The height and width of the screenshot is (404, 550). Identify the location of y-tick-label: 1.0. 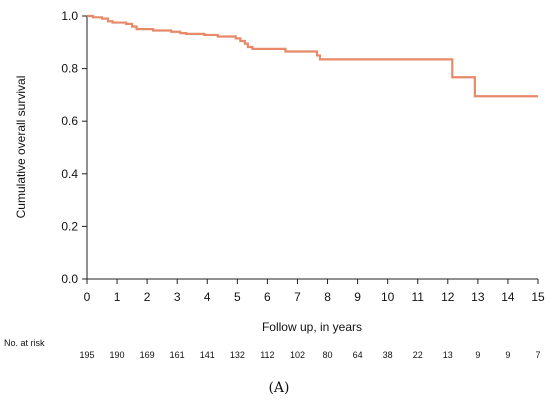
(69, 16).